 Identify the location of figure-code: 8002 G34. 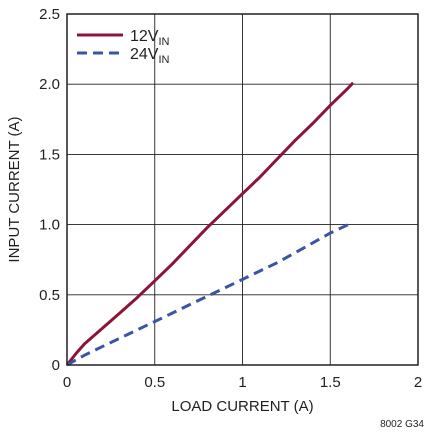
(402, 424).